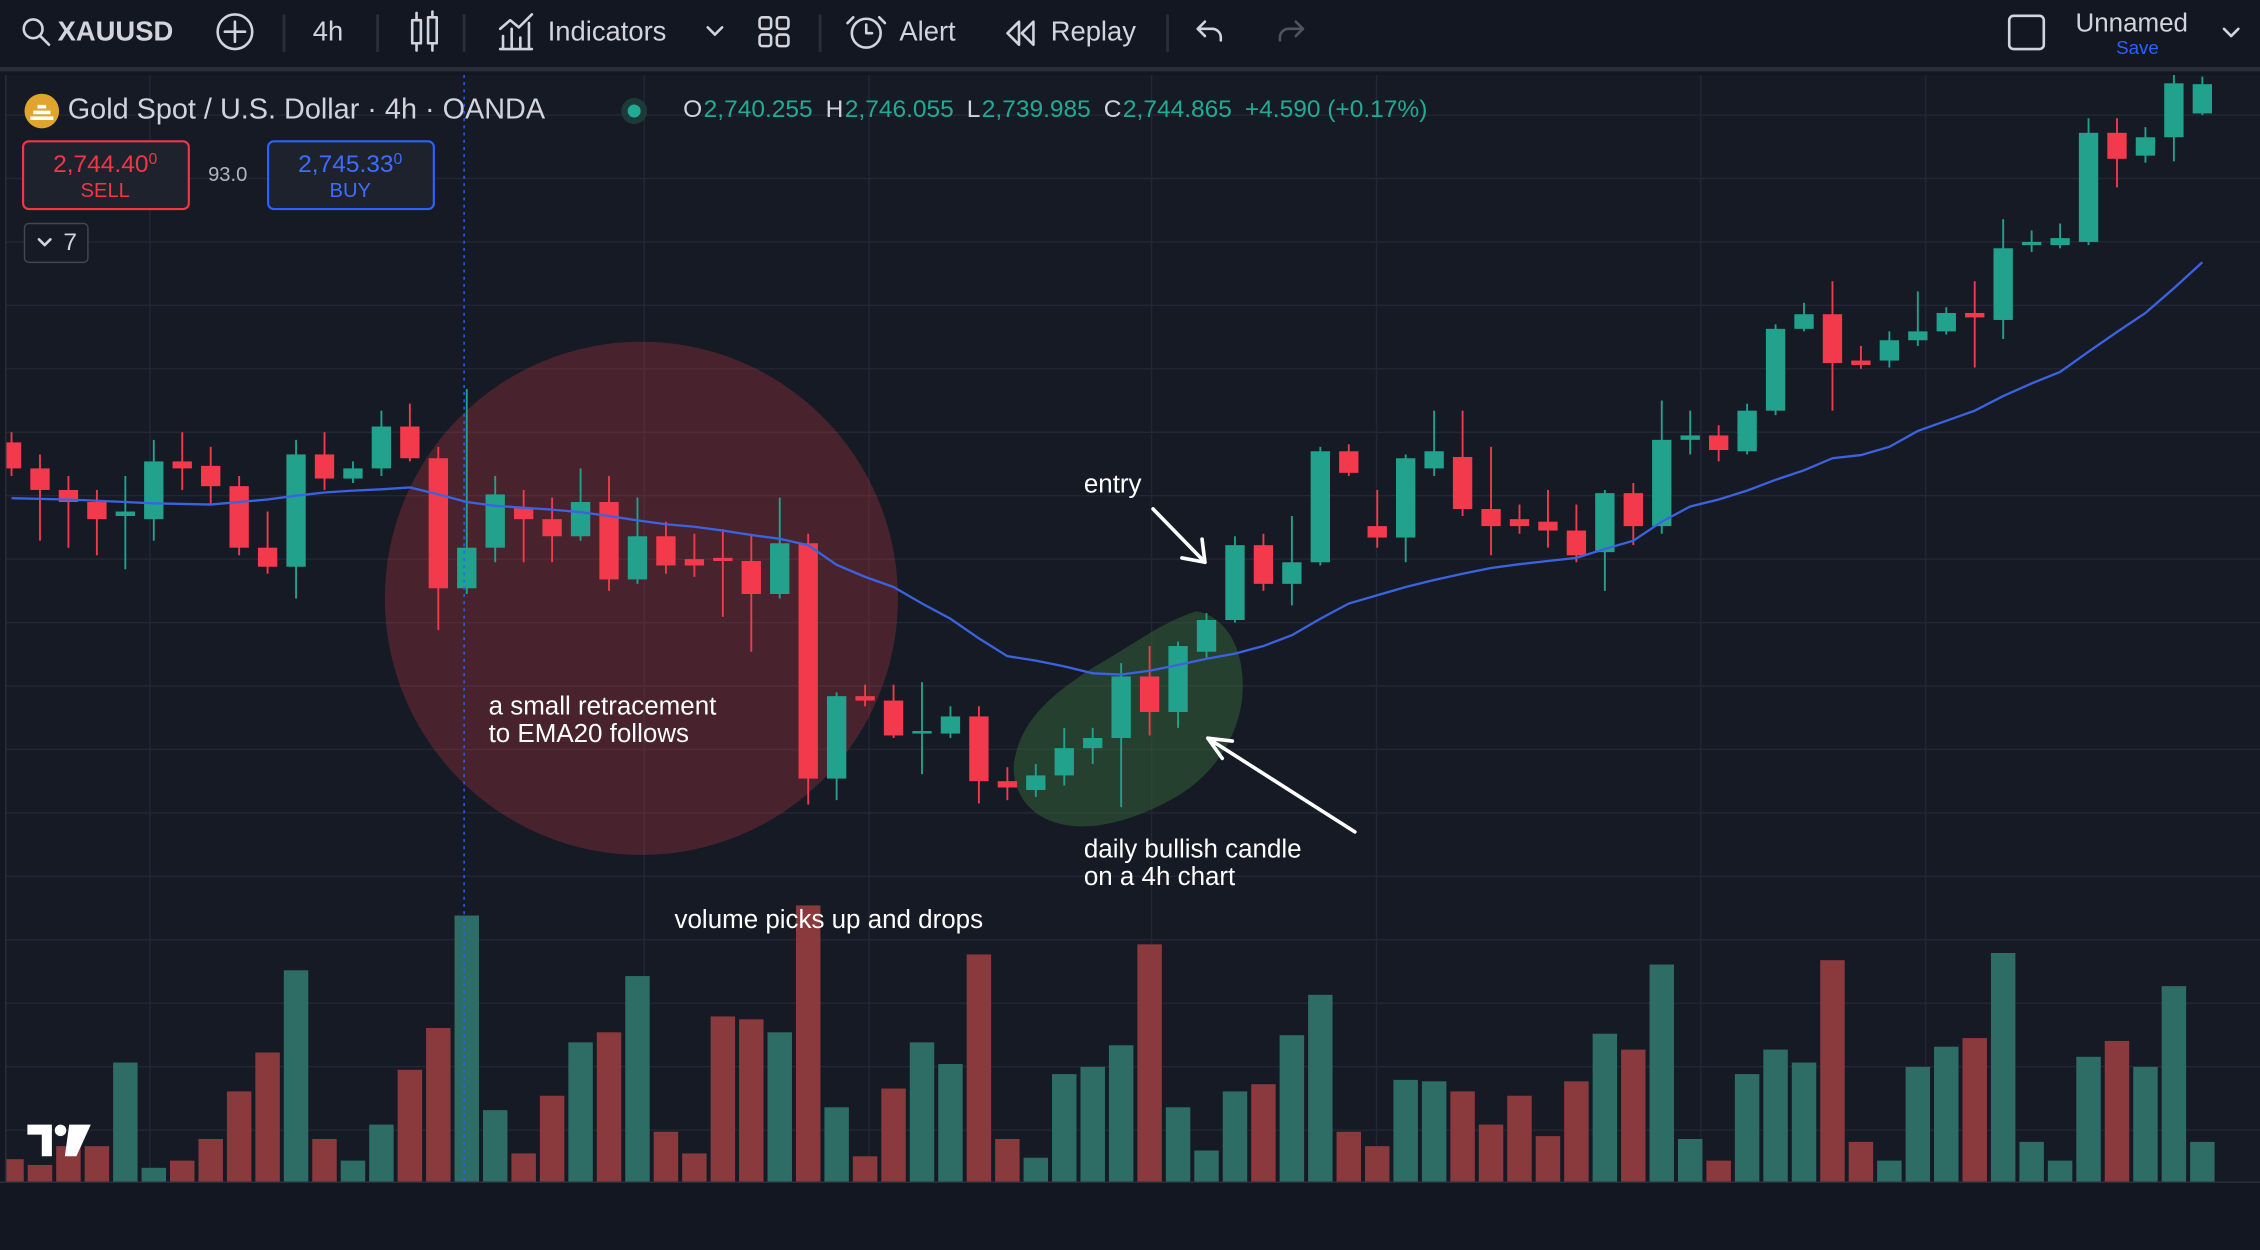 The image size is (2260, 1250). What do you see at coordinates (901, 32) in the screenshot?
I see `alert-button: Alert` at bounding box center [901, 32].